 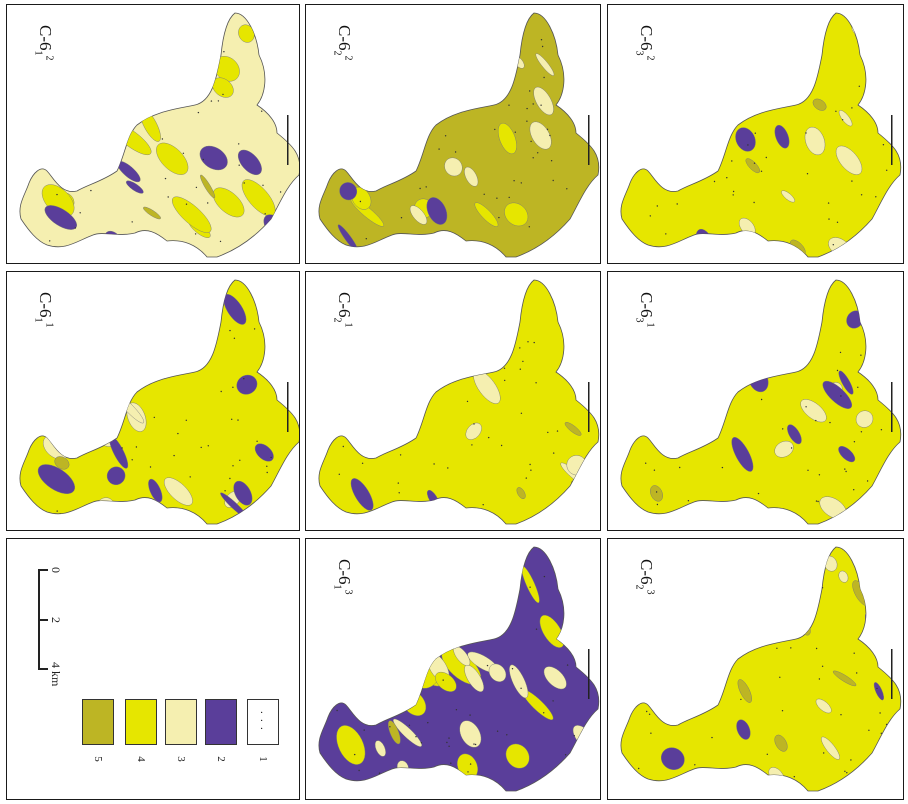 I want to click on legend-label-2: 2, so click(x=220, y=759).